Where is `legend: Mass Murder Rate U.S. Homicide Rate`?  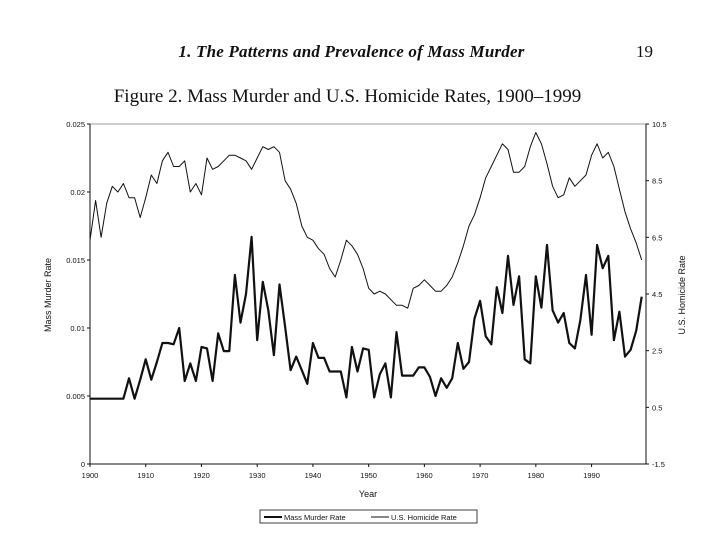
legend: Mass Murder Rate U.S. Homicide Rate is located at coordinates (368, 516).